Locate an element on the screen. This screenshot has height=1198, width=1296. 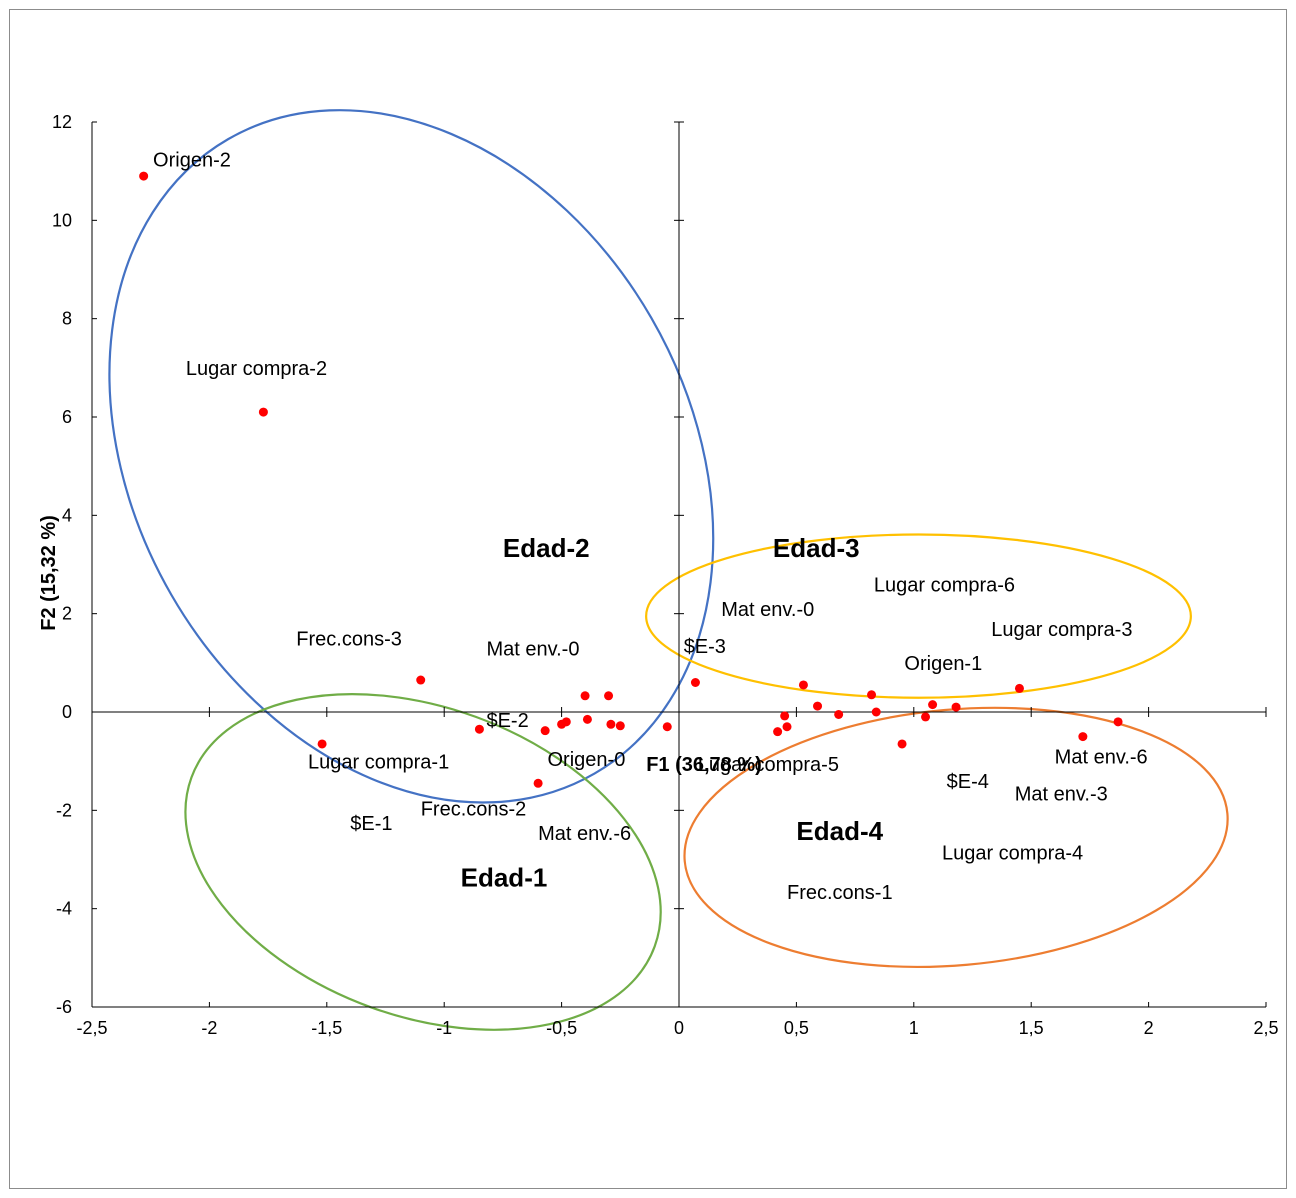
y-tick-label: 4 is located at coordinates (67, 515).